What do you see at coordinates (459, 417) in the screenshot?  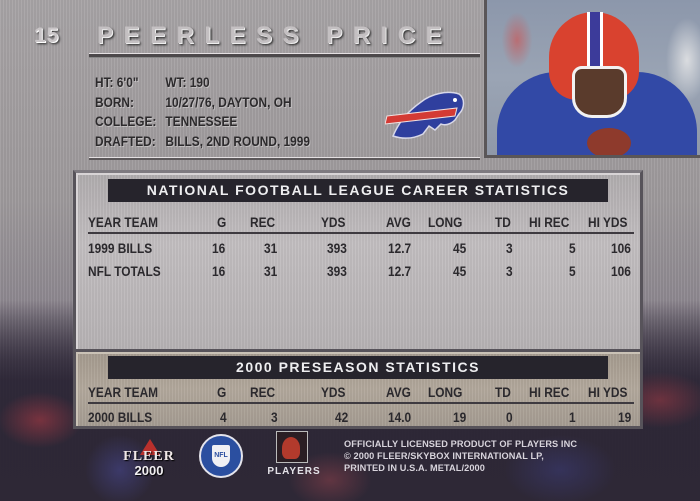 I see `cell-long: 19` at bounding box center [459, 417].